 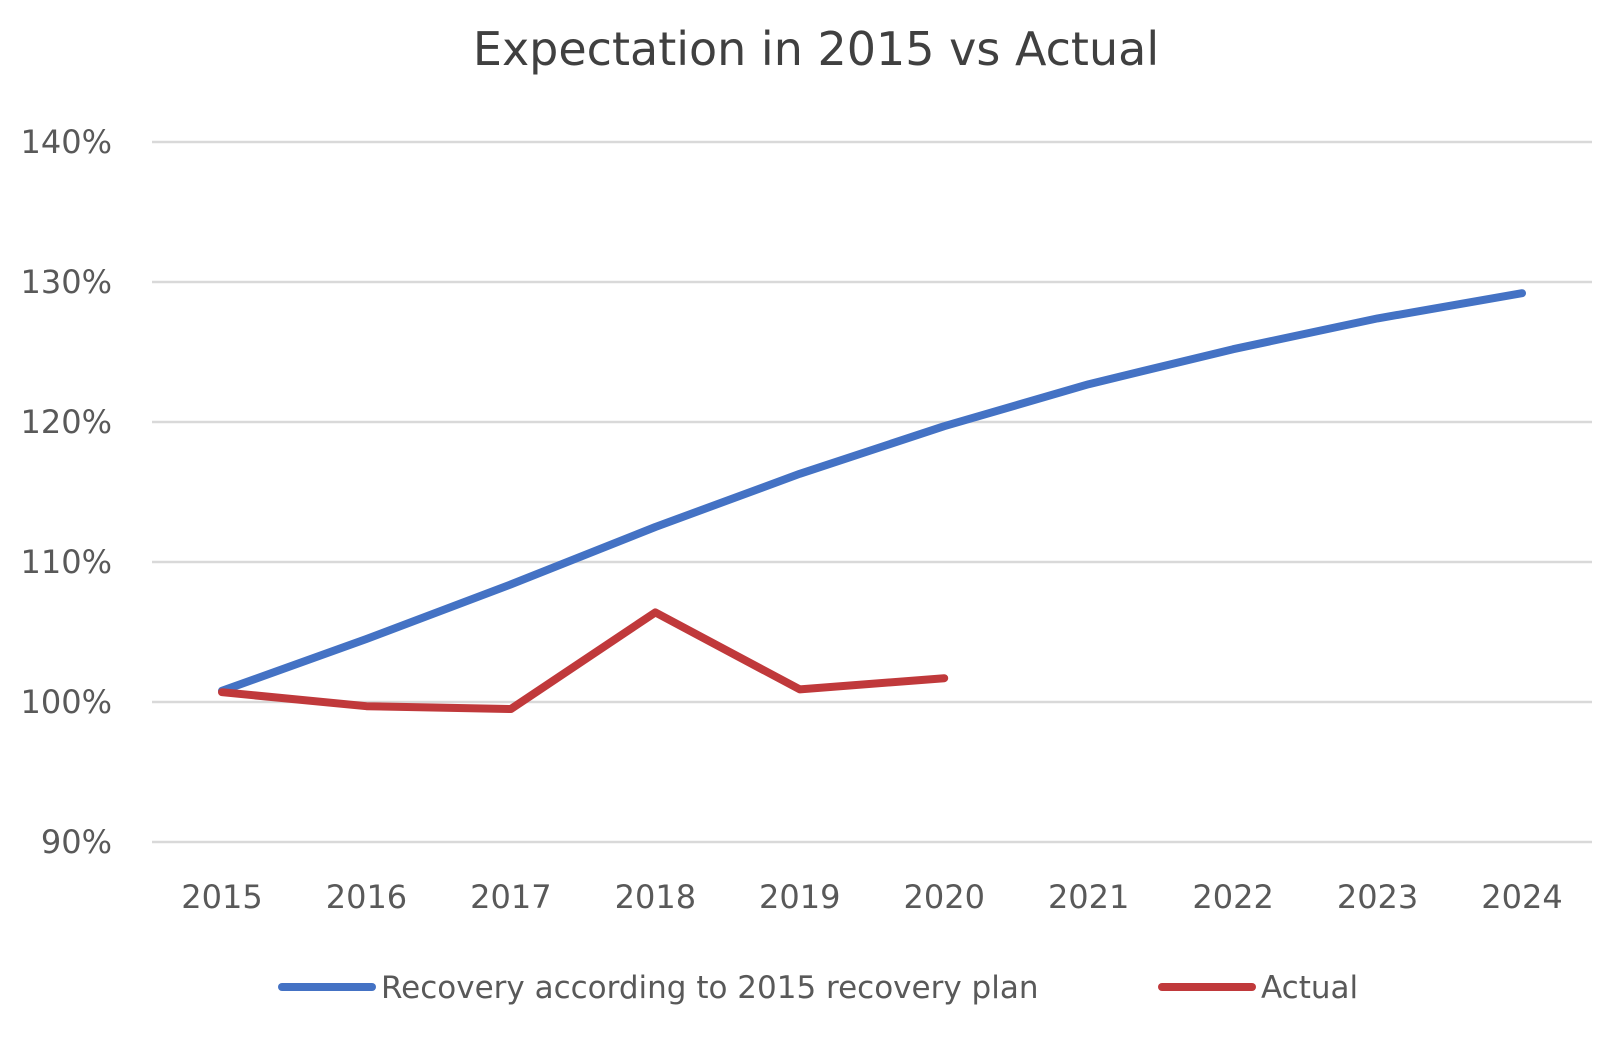 What do you see at coordinates (709, 988) in the screenshot?
I see `legend-label: Recovery according to 2015 recovery plan` at bounding box center [709, 988].